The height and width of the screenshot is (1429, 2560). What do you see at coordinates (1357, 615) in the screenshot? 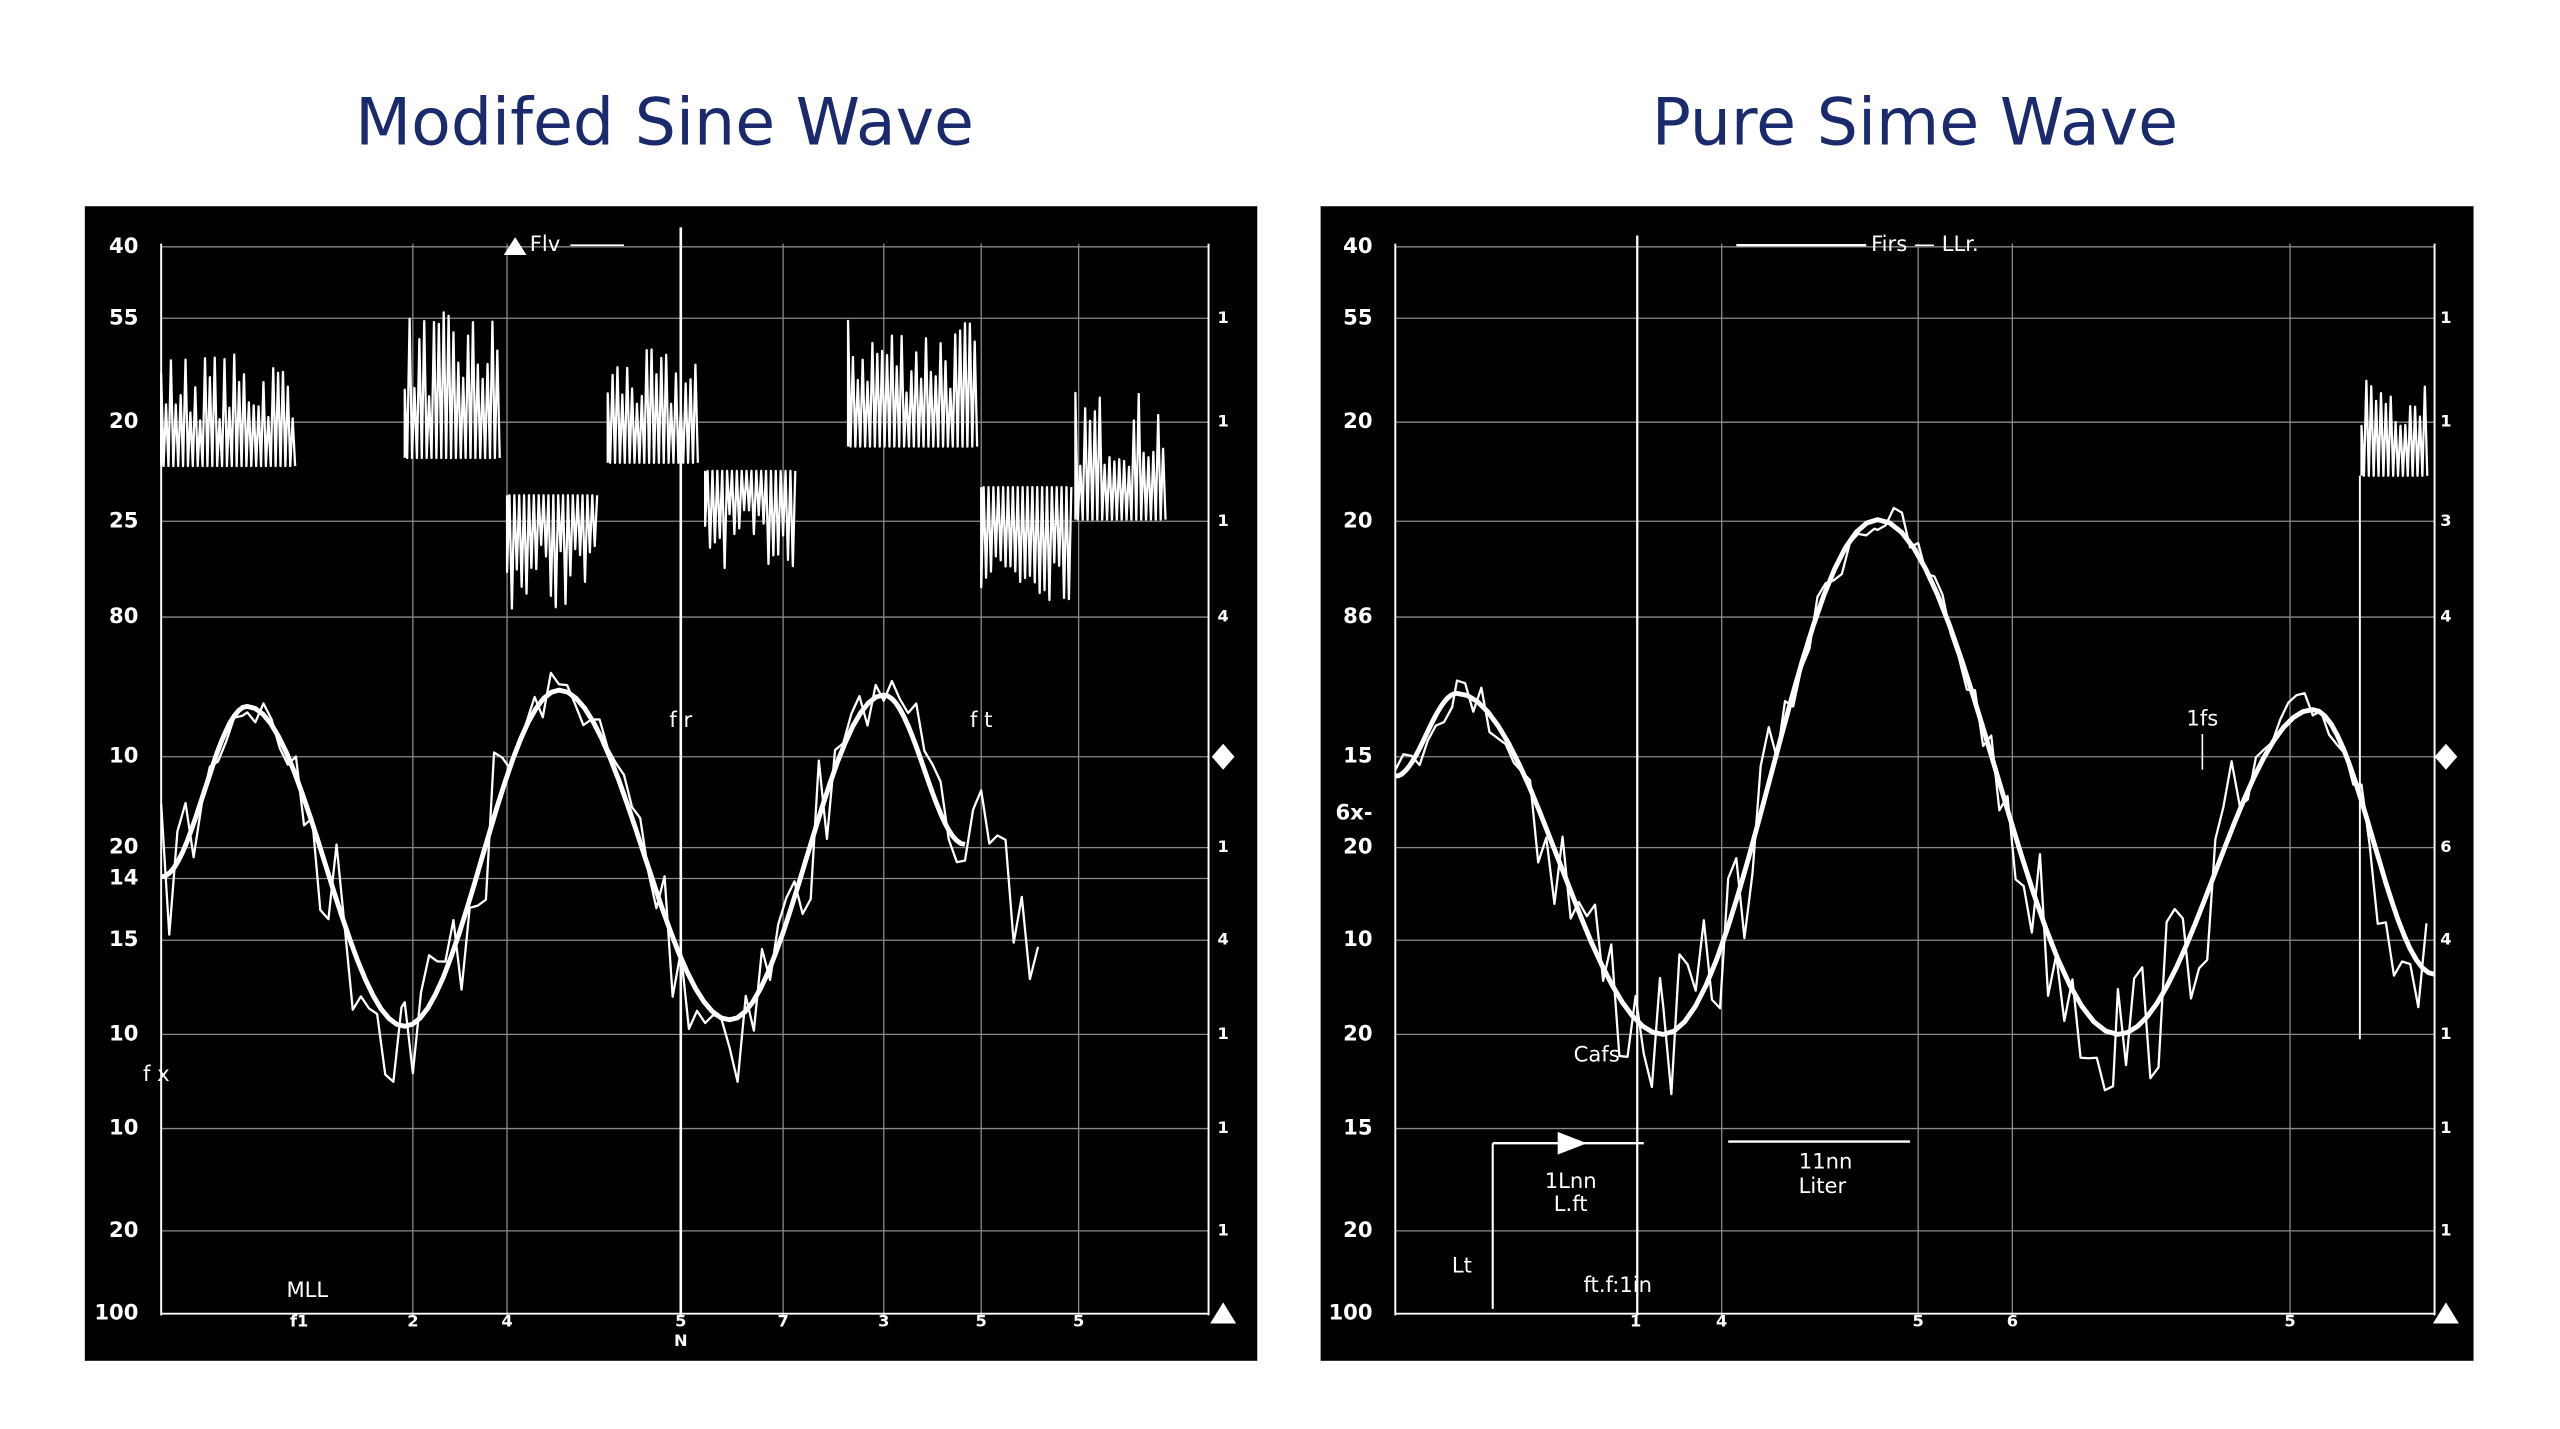
I see `y-tick-label: 86` at bounding box center [1357, 615].